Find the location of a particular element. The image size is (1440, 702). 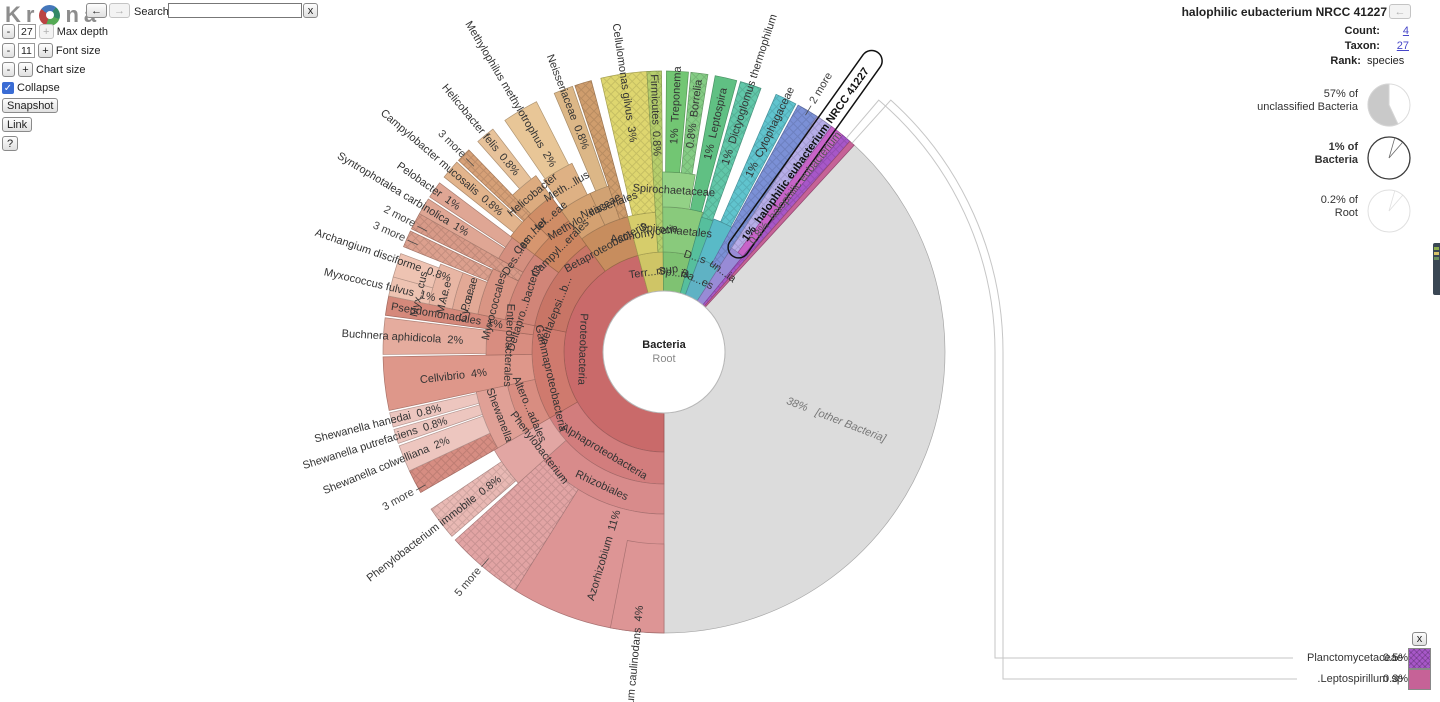

rank-label: Rank: is located at coordinates (1345, 61).